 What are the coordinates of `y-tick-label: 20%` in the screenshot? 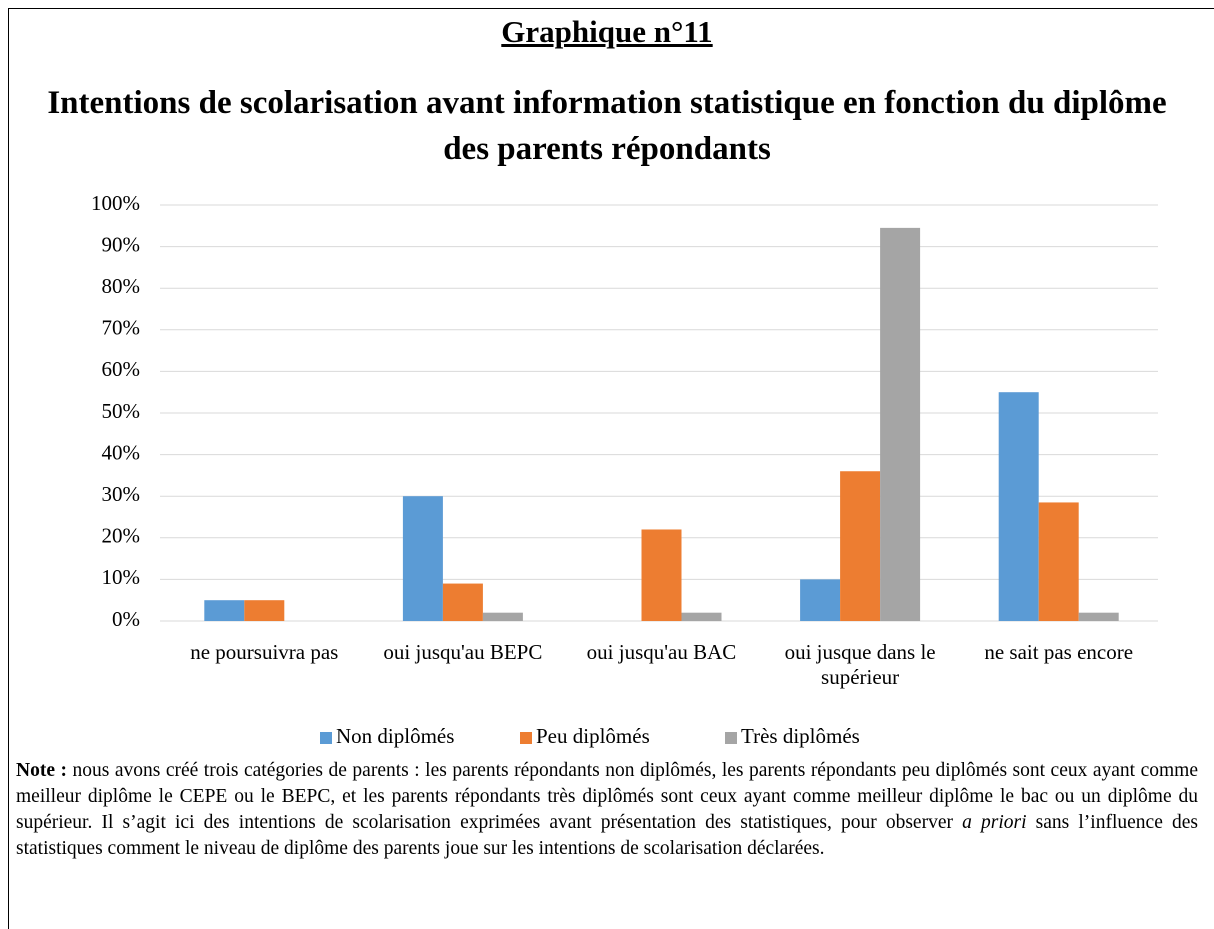 It's located at (121, 536).